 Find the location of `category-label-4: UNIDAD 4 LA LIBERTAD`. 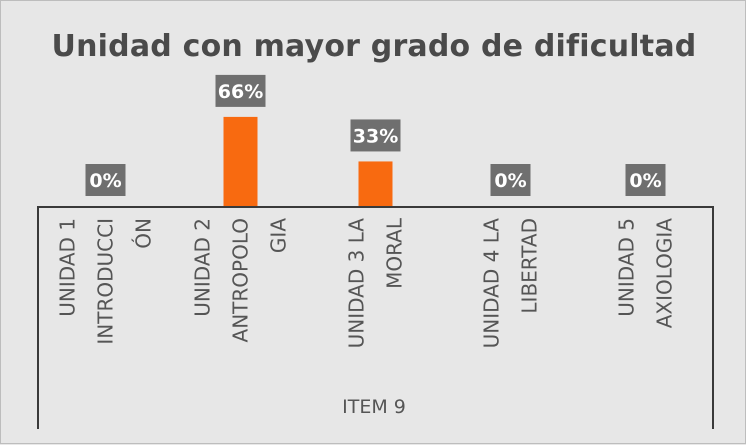

category-label-4: UNIDAD 4 LA LIBERTAD is located at coordinates (511, 283).